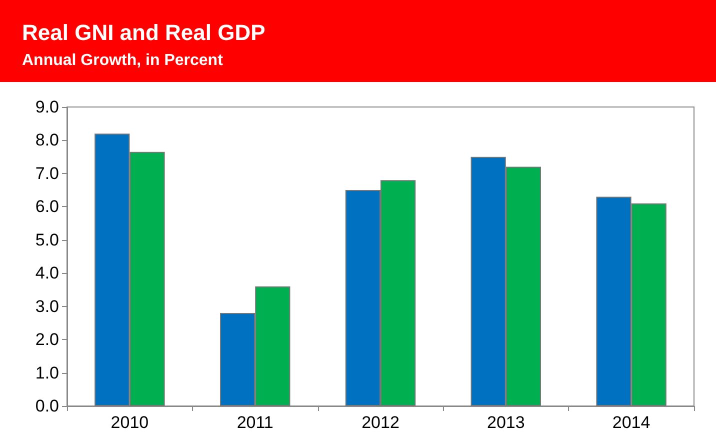  I want to click on y-tick-label: 3.0, so click(47, 306).